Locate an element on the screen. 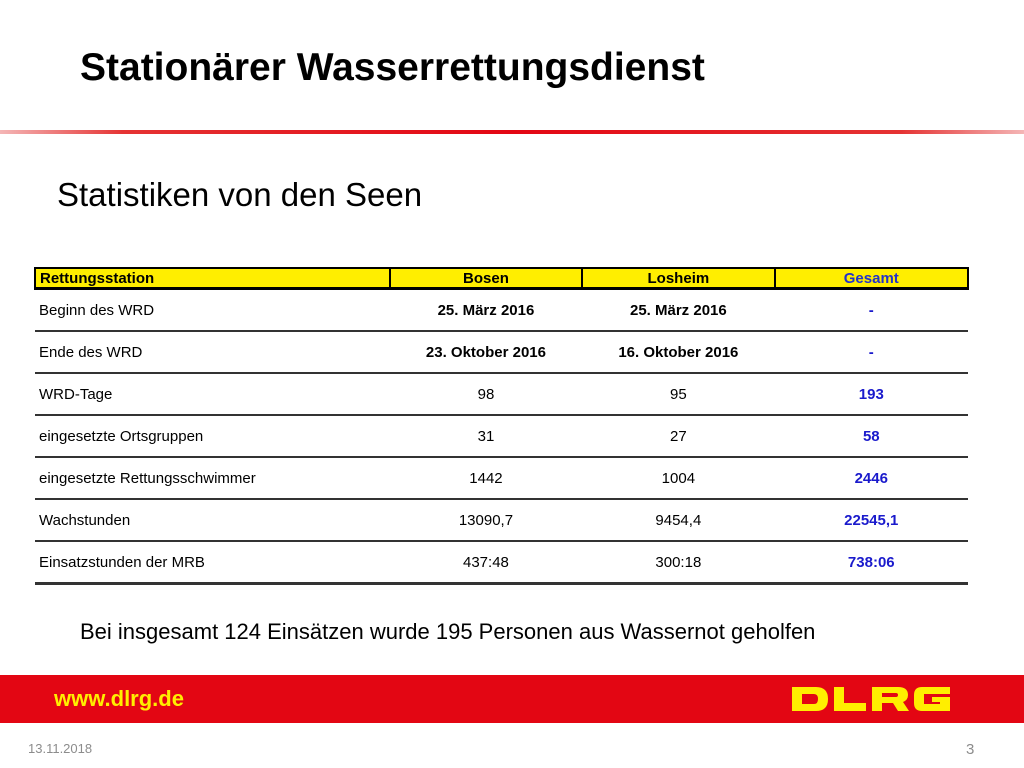  cell-losheim: 95 is located at coordinates (678, 394).